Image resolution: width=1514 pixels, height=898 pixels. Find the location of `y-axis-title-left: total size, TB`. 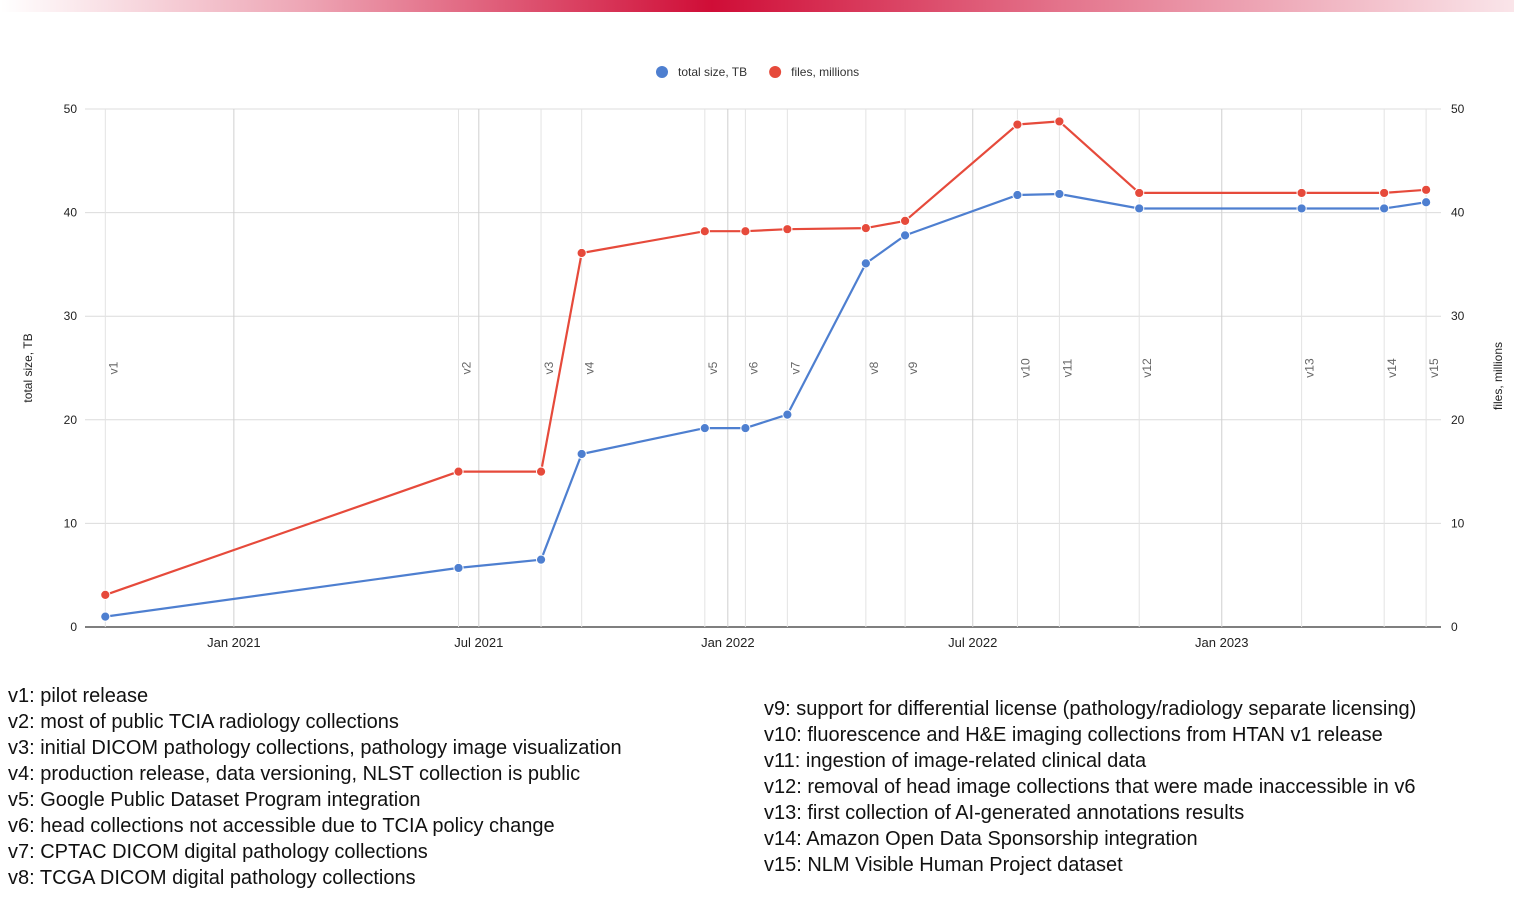

y-axis-title-left: total size, TB is located at coordinates (28, 367).